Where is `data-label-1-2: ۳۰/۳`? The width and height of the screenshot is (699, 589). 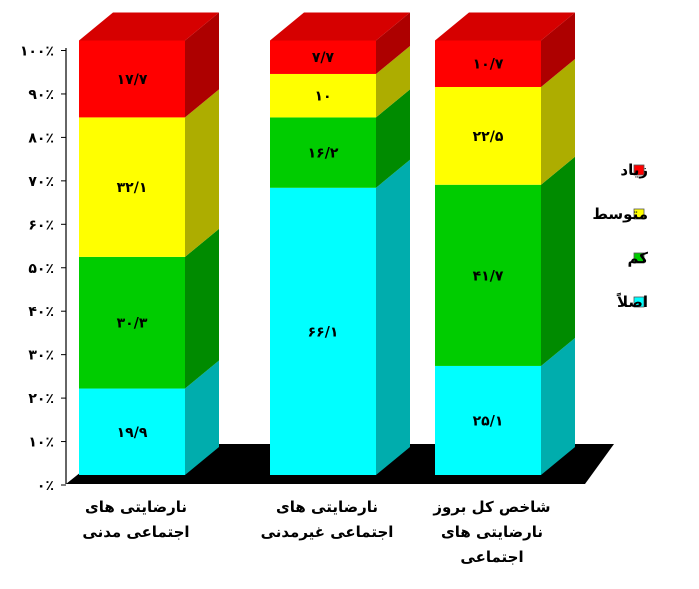 data-label-1-2: ۳۰/۳ is located at coordinates (132, 324).